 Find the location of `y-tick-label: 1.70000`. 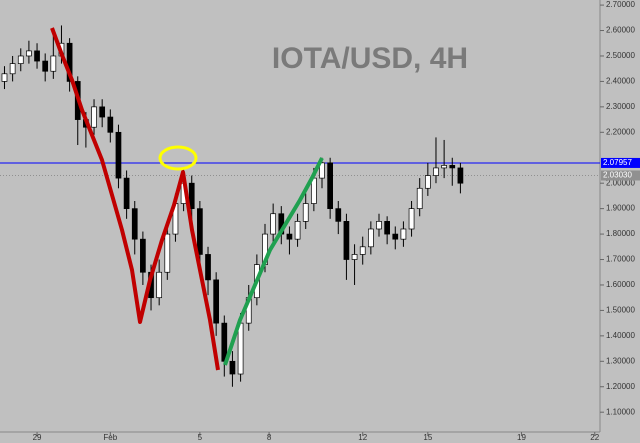

y-tick-label: 1.70000 is located at coordinates (620, 259).